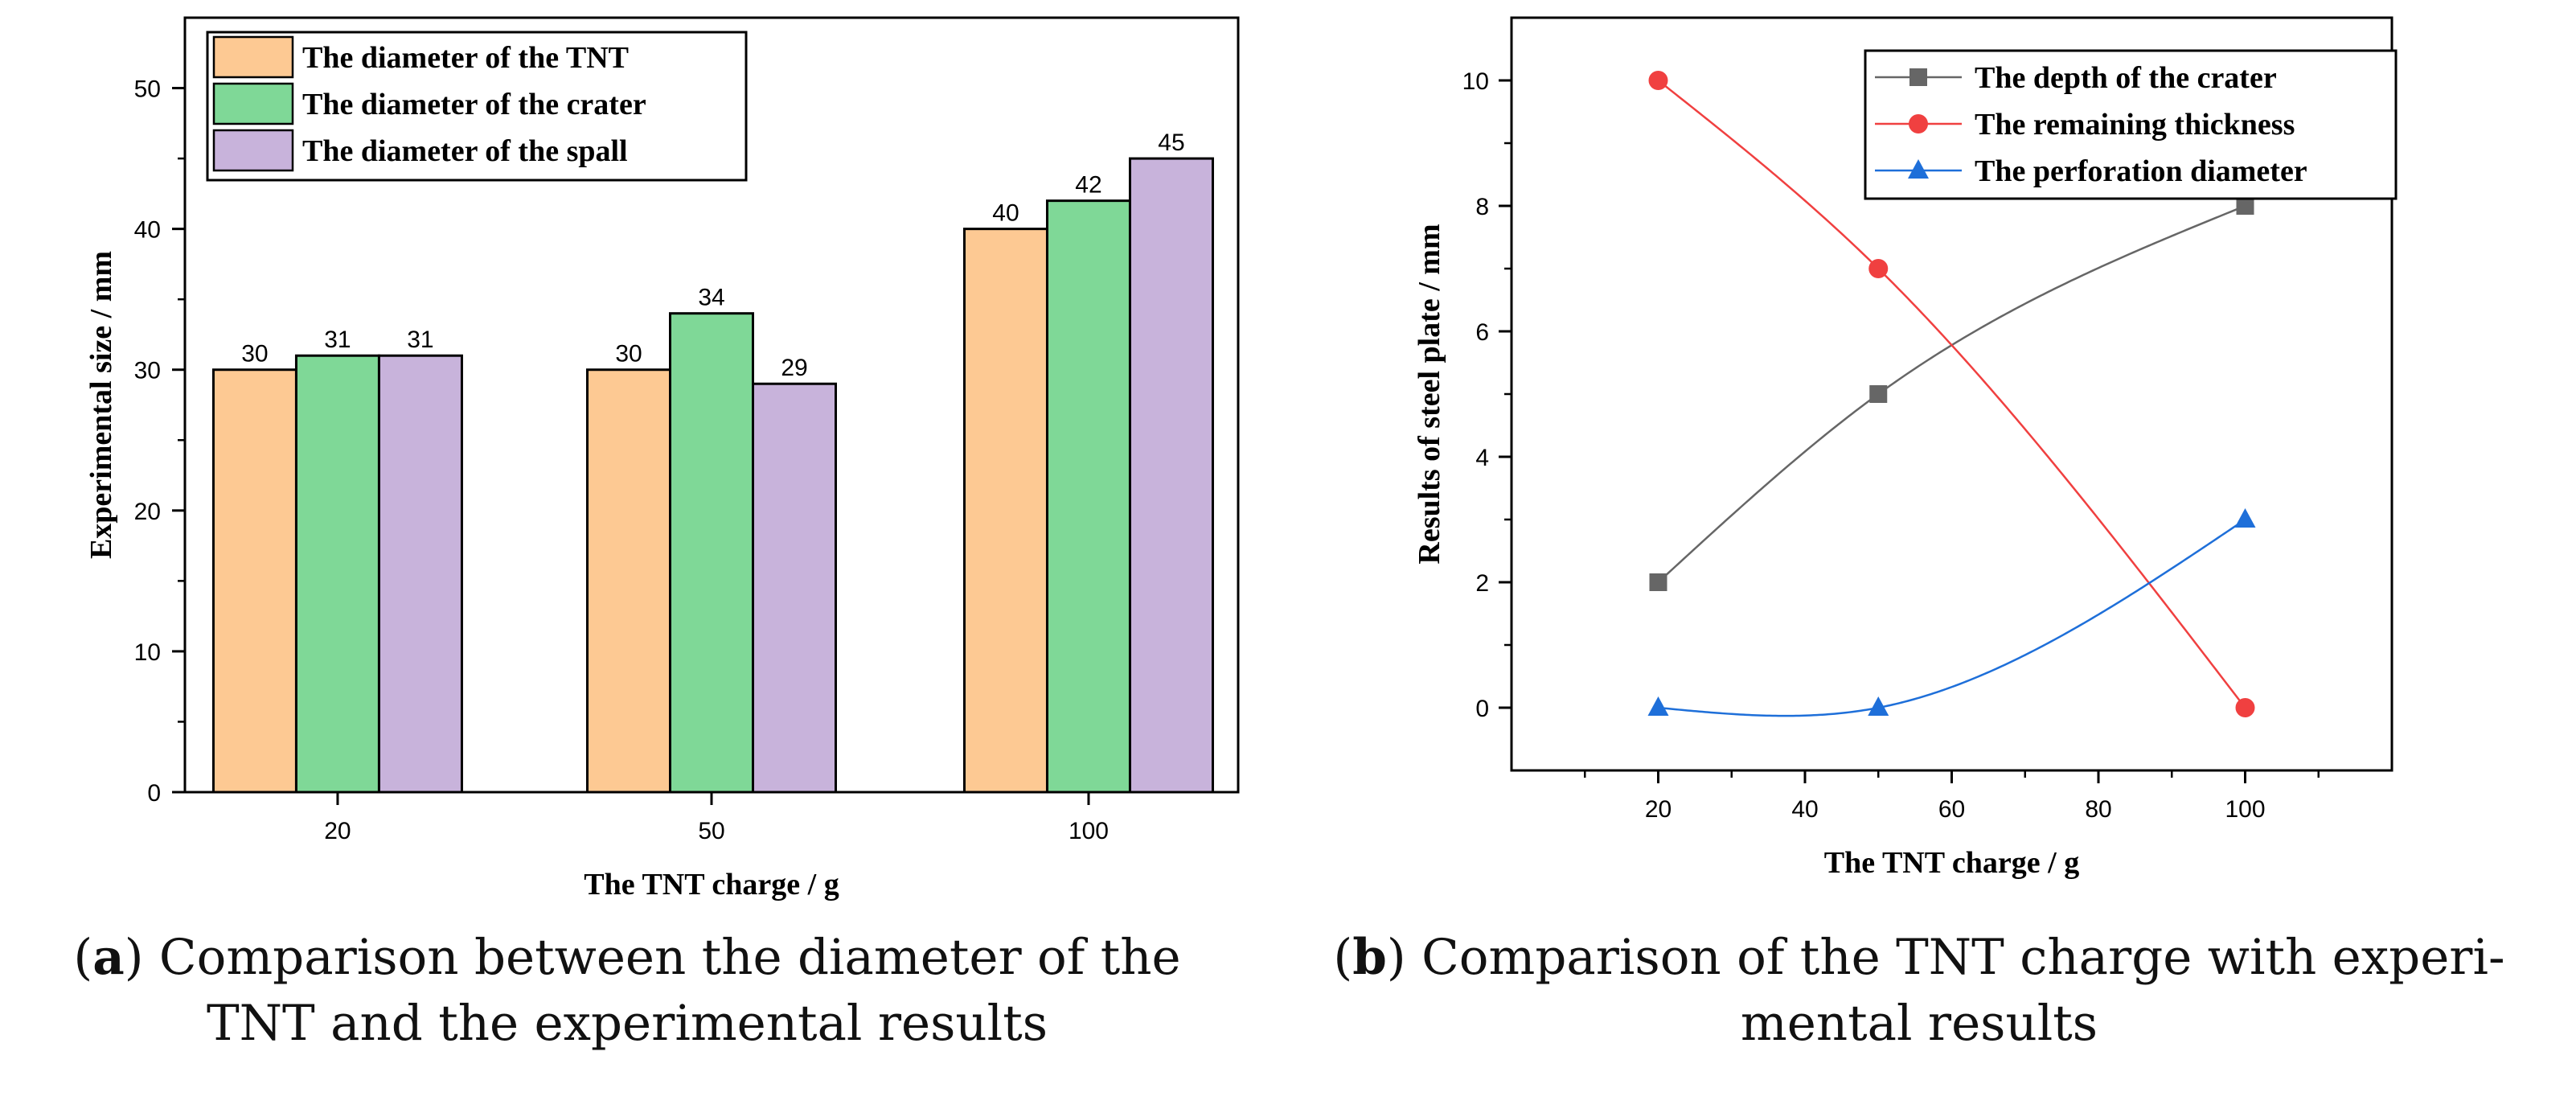 Image resolution: width=2576 pixels, height=1109 pixels. What do you see at coordinates (1482, 332) in the screenshot?
I see `y-tick-label-b: 6` at bounding box center [1482, 332].